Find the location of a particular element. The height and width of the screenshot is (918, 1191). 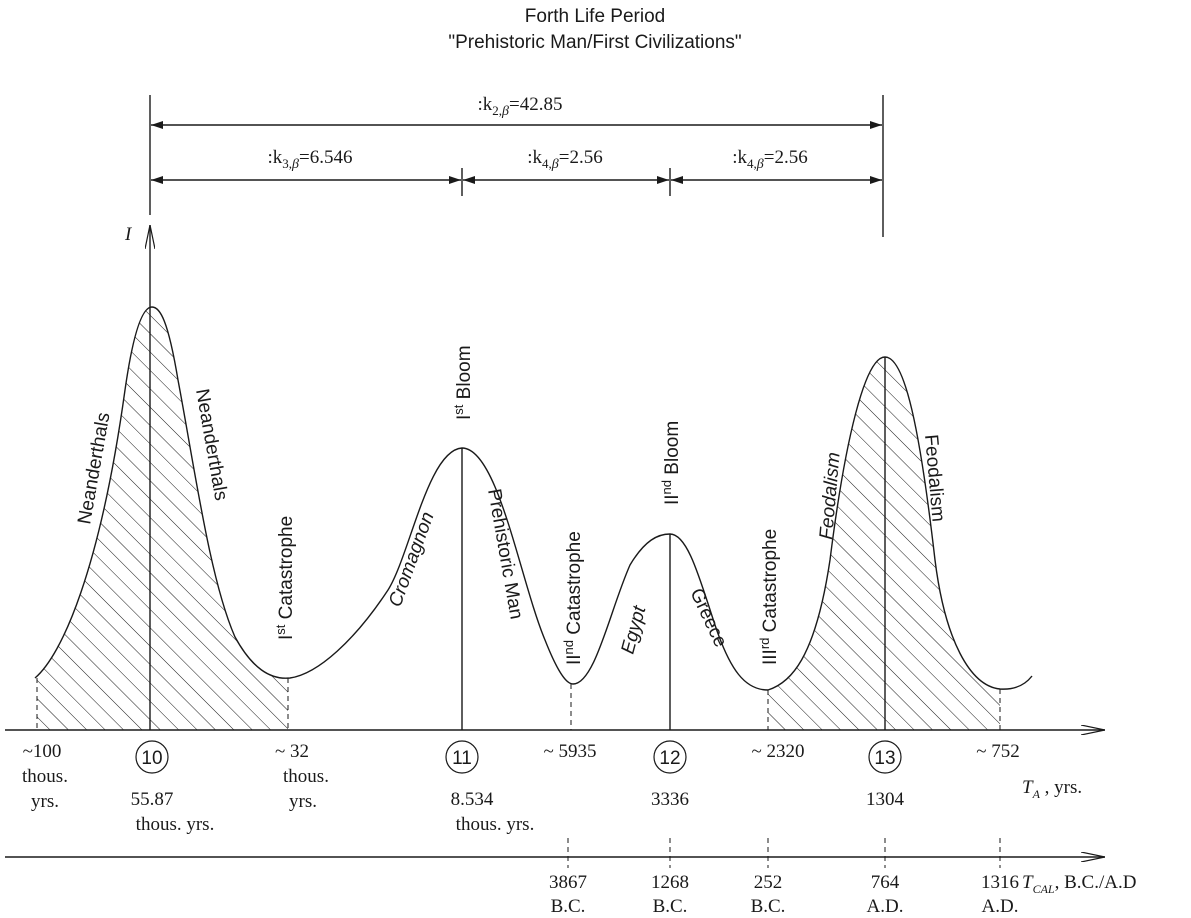

node-11-unit: thous. yrs. is located at coordinates (495, 824).